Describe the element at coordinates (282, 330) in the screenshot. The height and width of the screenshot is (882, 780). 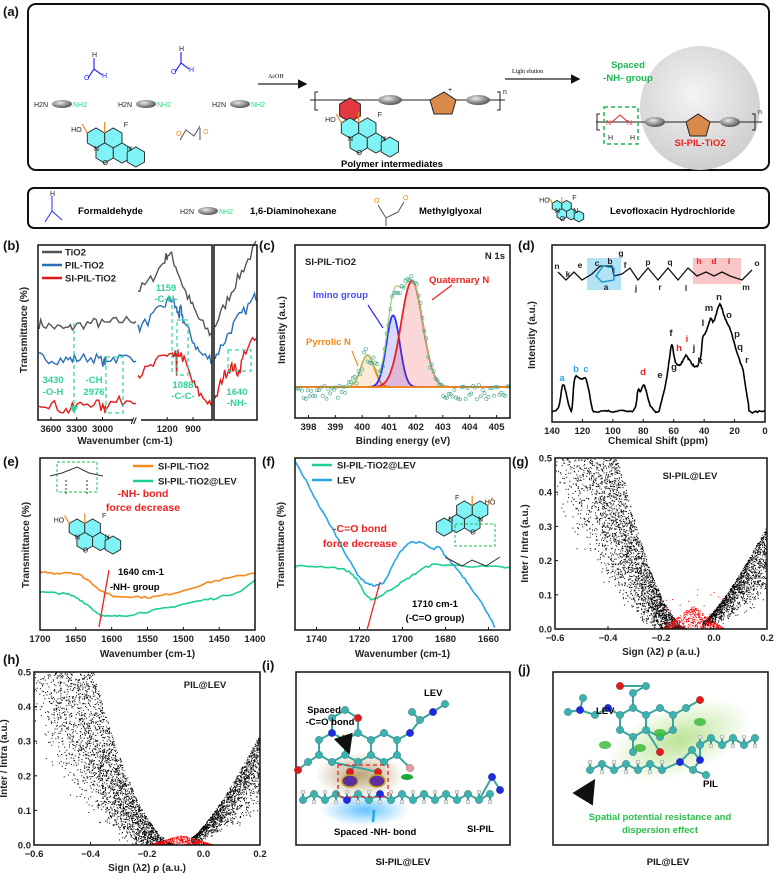
I see `y-axis-label: Intensity (a.u.)` at that location.